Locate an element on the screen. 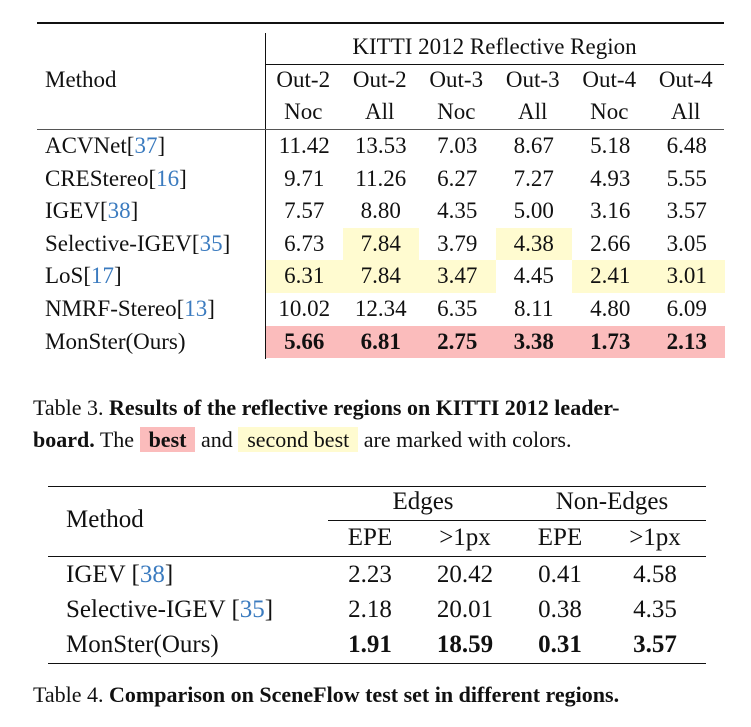 The image size is (751, 727). method-name: CREStereo is located at coordinates (97, 178).